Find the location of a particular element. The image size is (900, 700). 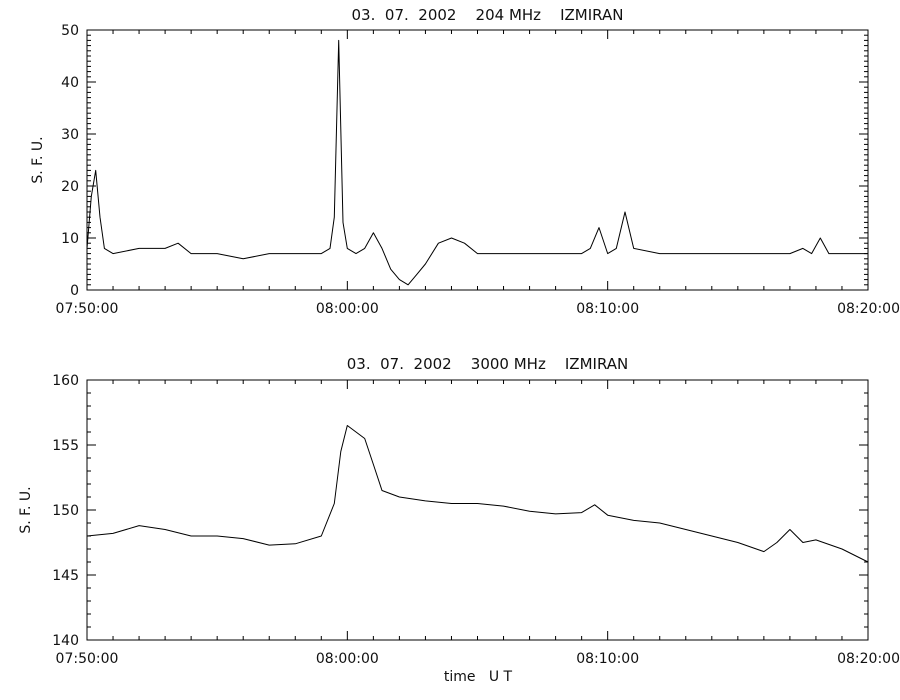

chart-2-x-tick-label: 08:20:00 is located at coordinates (868, 659).